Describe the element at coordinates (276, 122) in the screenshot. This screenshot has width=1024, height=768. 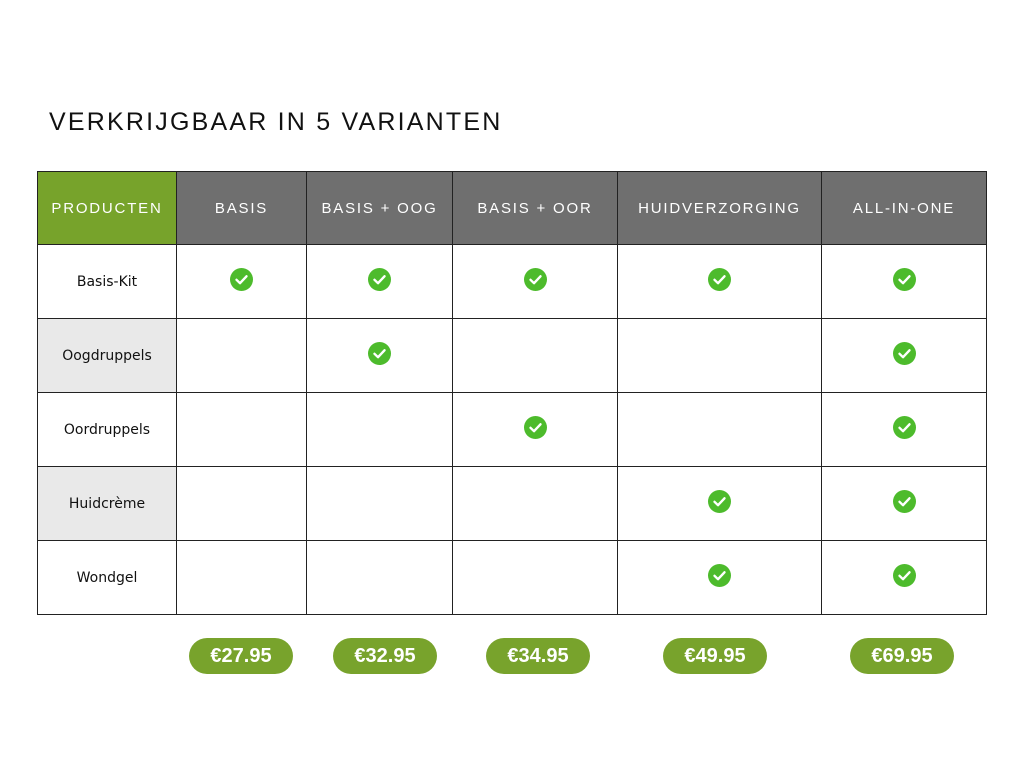
I see `title: VERKRIJGBAAR IN 5 VARIANTEN` at that location.